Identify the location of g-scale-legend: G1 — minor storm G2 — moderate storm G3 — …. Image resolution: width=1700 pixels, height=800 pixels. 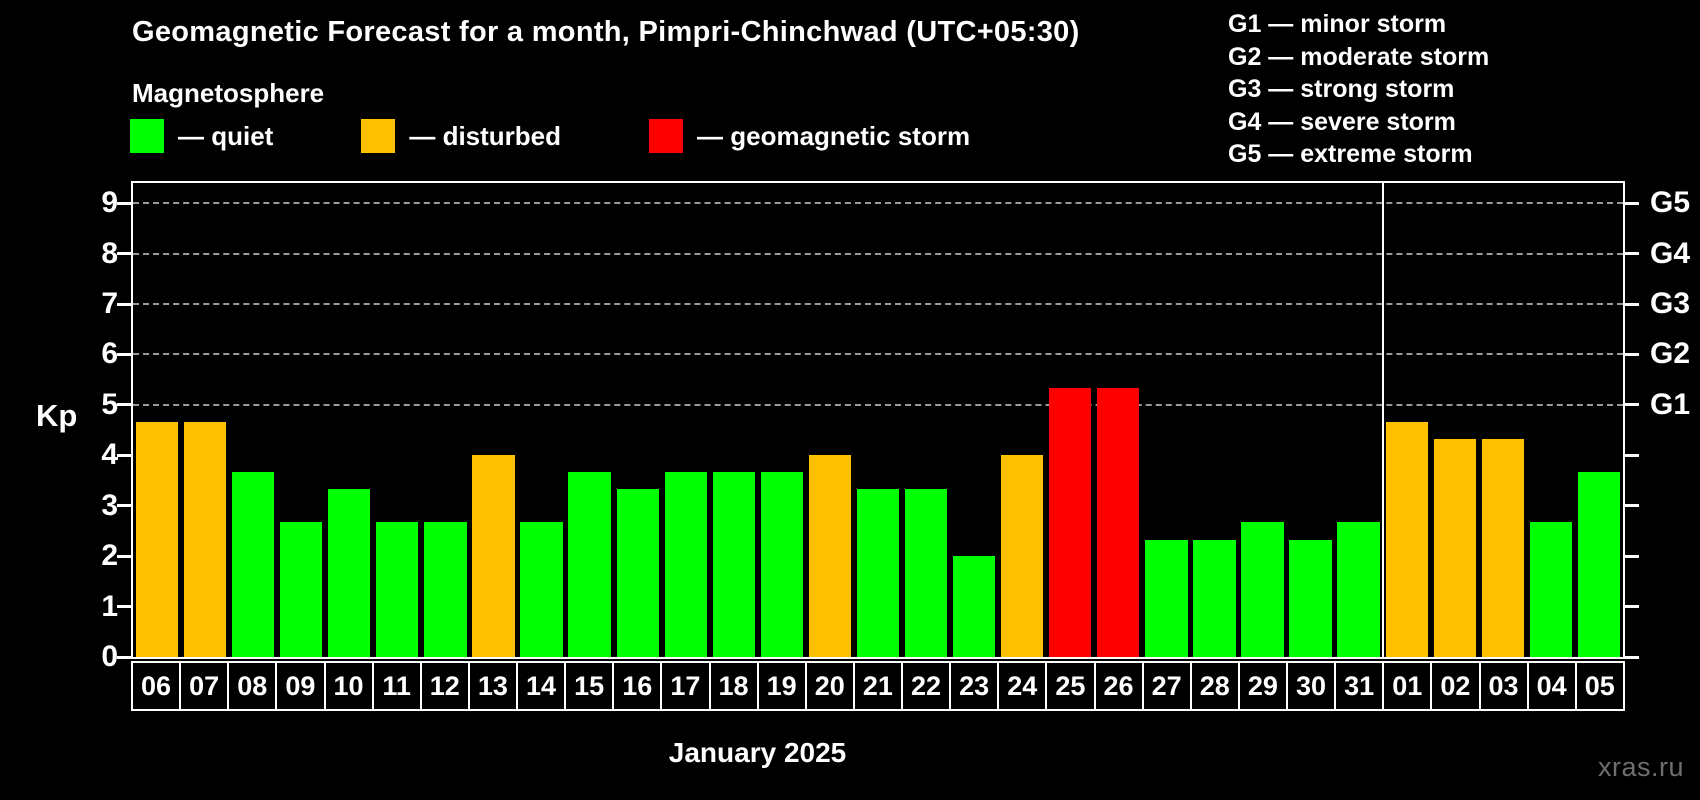
(1358, 89).